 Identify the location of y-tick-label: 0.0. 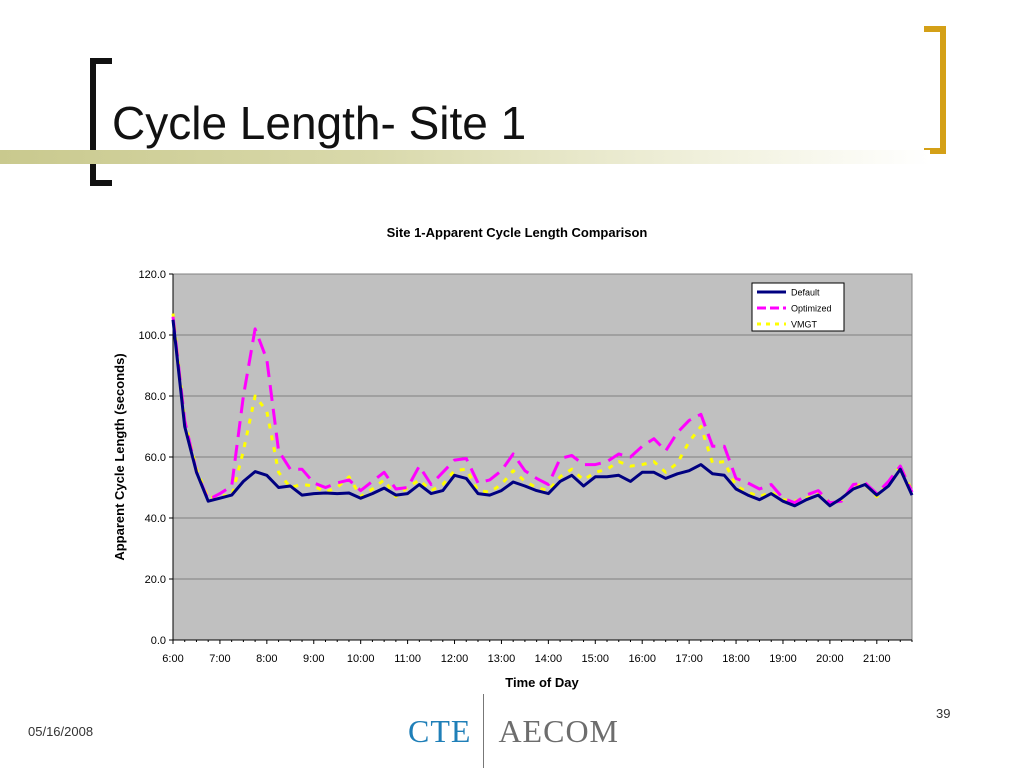
(158, 641).